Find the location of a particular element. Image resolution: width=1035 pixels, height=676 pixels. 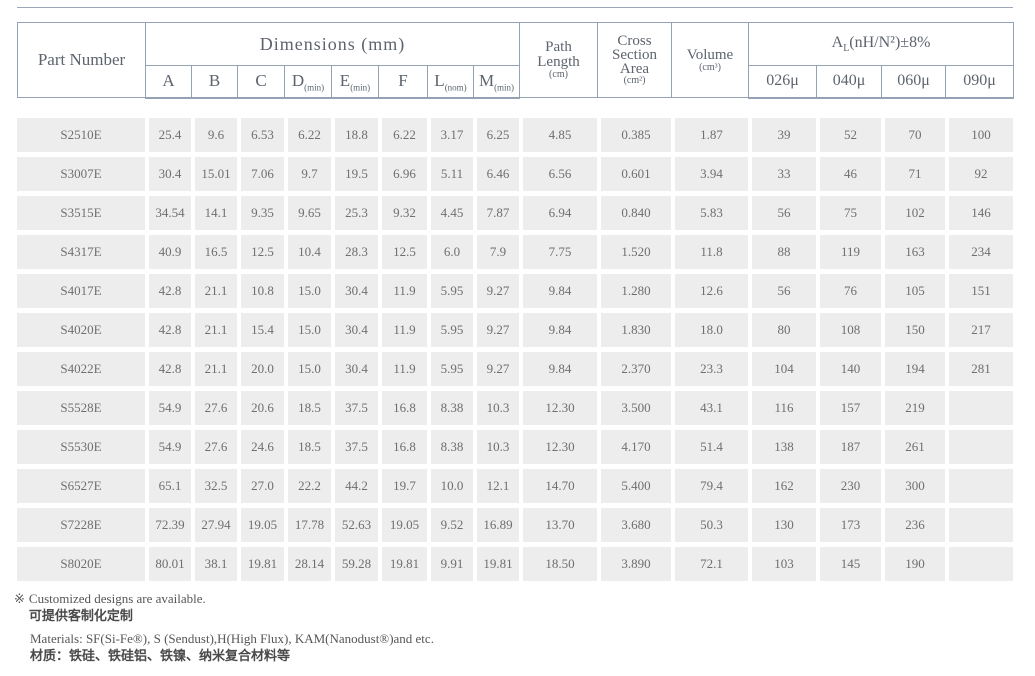

value-cell: 27.94 is located at coordinates (214, 527).